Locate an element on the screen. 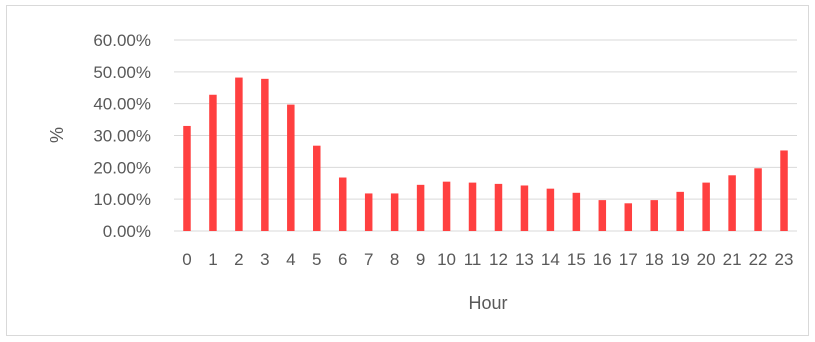  x-tick-label: 14 is located at coordinates (550, 259).